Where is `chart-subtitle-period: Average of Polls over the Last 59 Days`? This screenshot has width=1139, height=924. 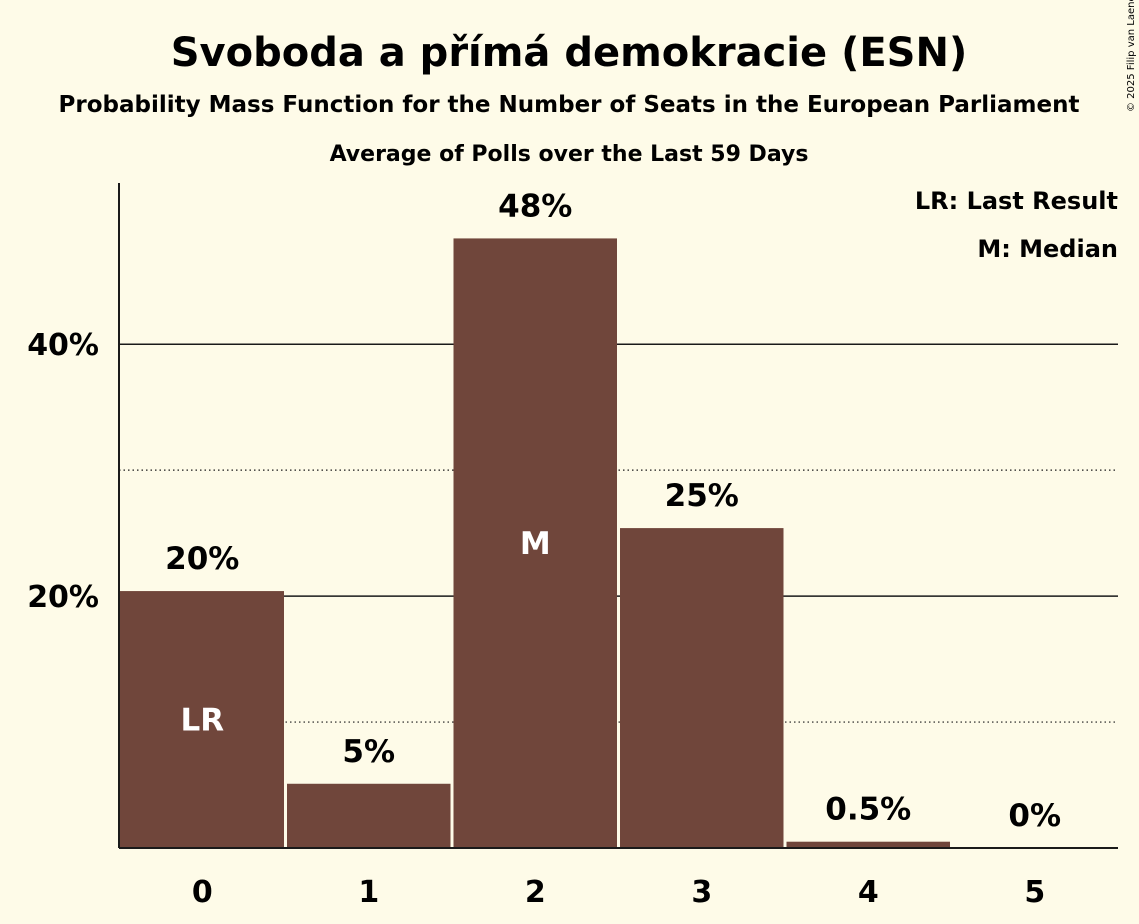
chart-subtitle-period: Average of Polls over the Last 59 Days is located at coordinates (569, 154).